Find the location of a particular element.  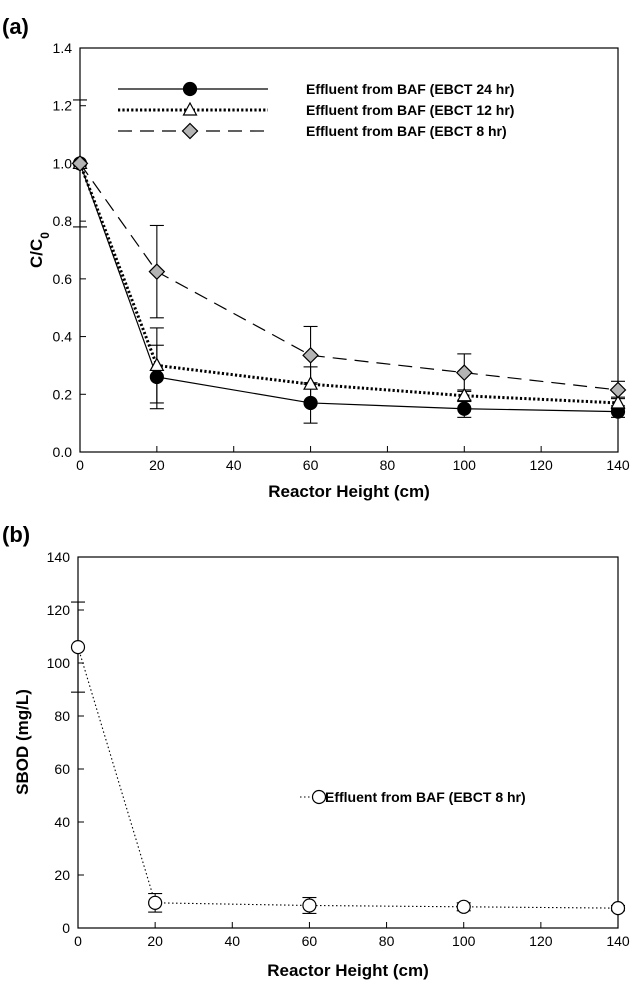

legend-marker-a-s1 is located at coordinates (190, 108).